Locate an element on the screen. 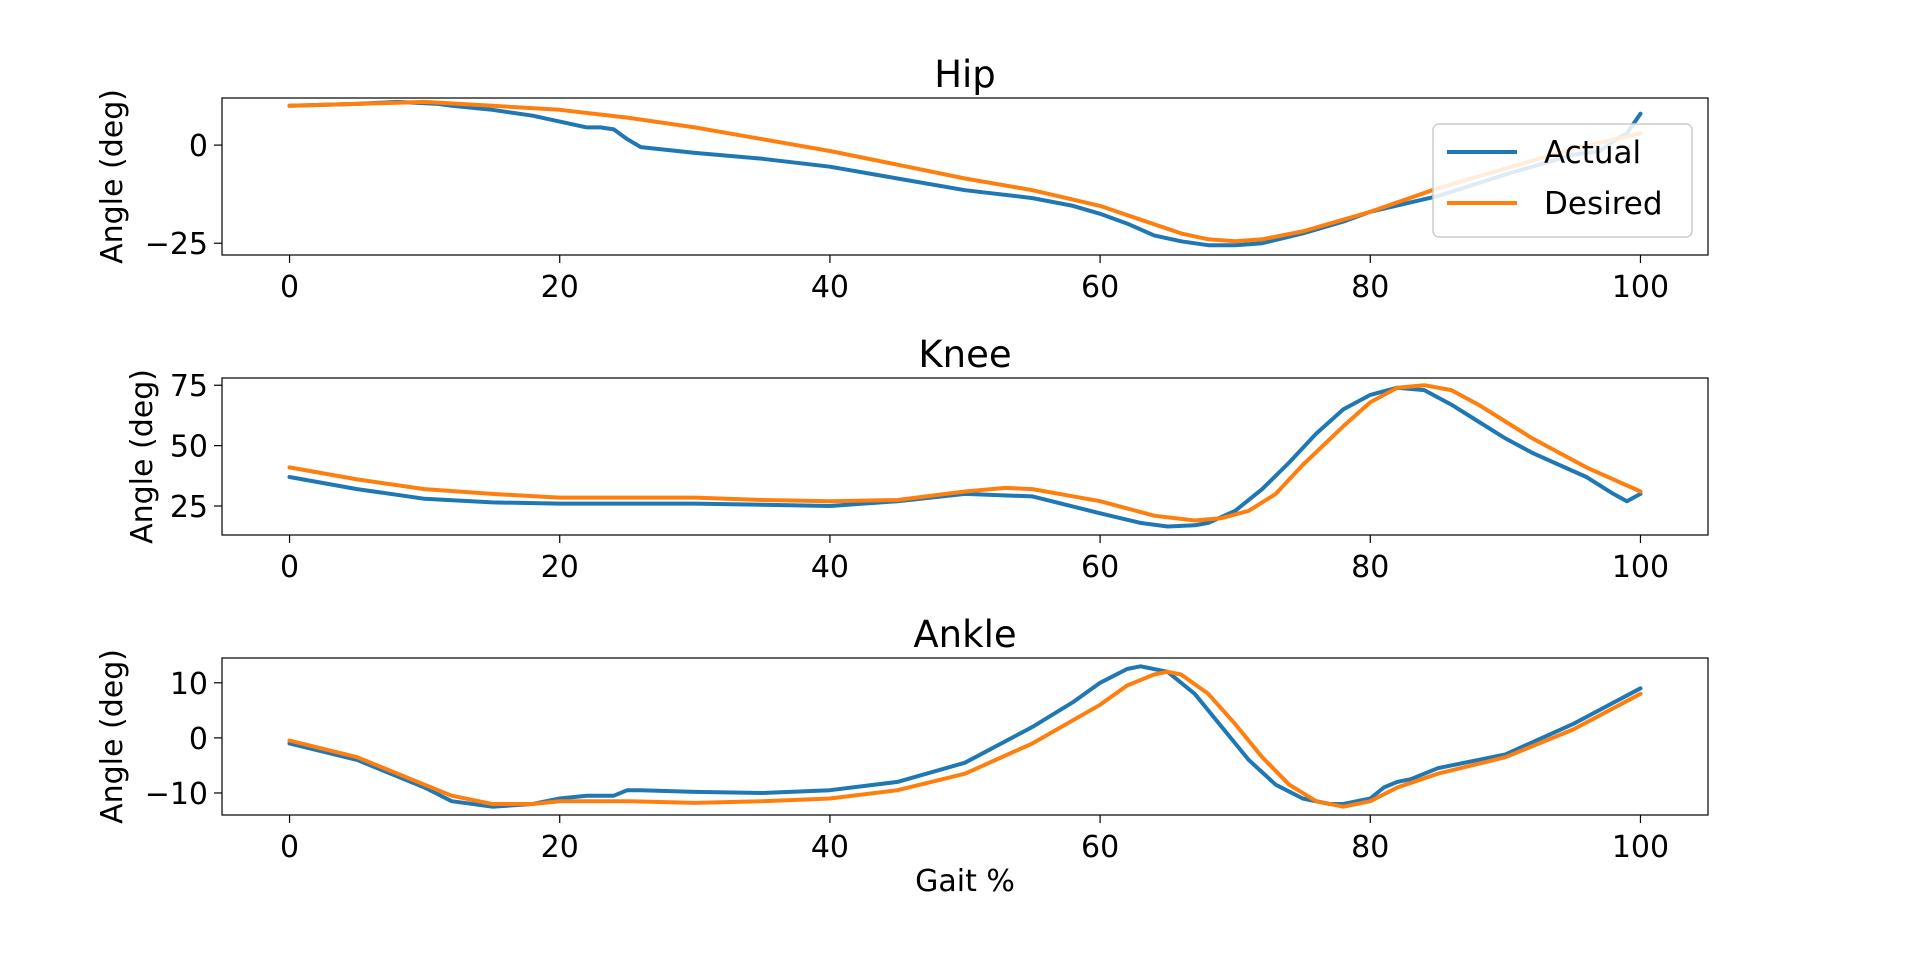 The height and width of the screenshot is (968, 1920). knee-y-tick-label: 50 is located at coordinates (189, 447).